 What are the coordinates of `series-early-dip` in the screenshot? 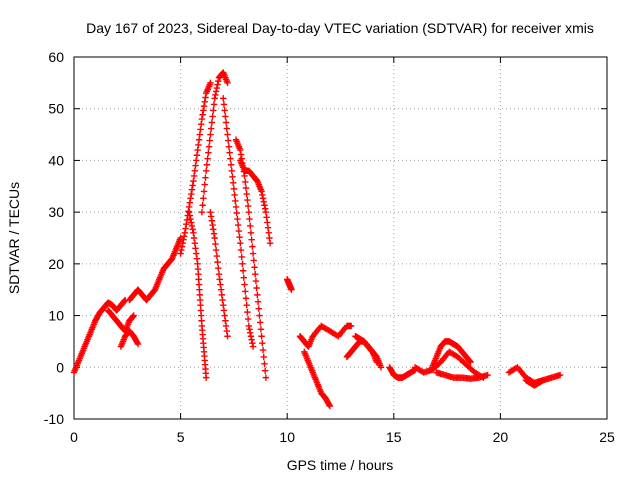 It's located at (120, 321).